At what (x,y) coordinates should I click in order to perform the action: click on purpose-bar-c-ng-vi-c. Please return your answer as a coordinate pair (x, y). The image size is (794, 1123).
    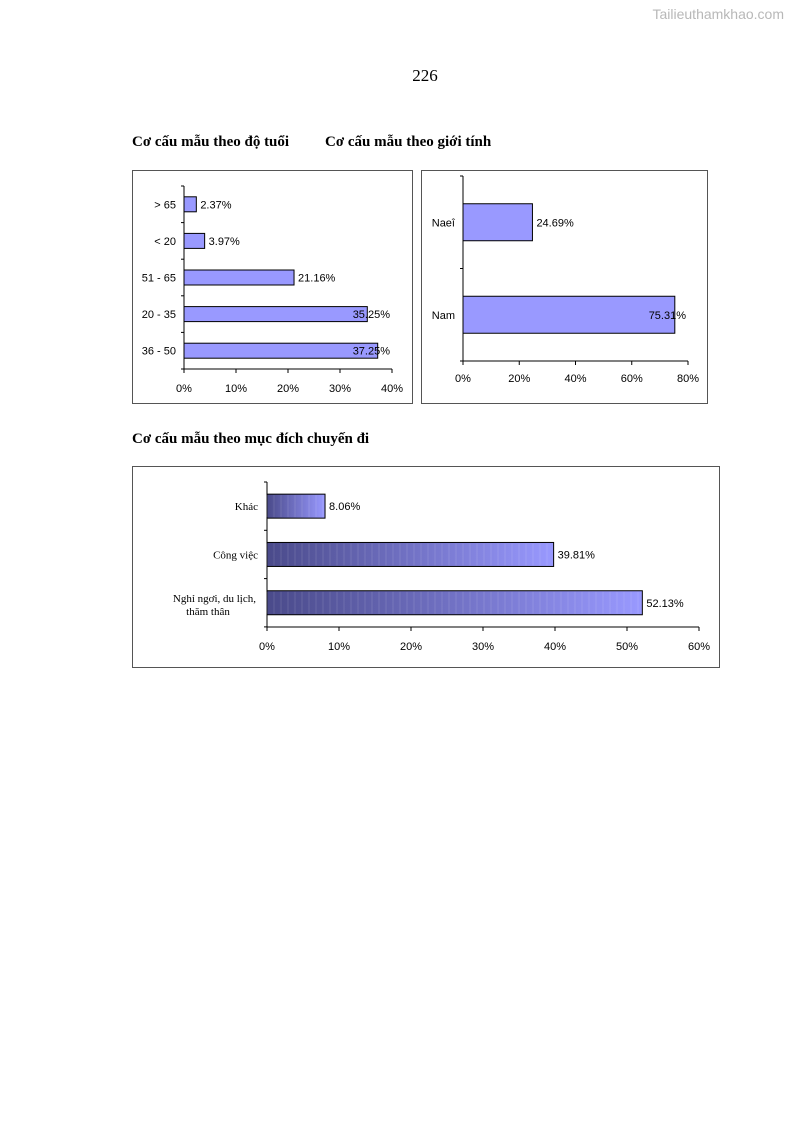
    Looking at the image, I should click on (410, 554).